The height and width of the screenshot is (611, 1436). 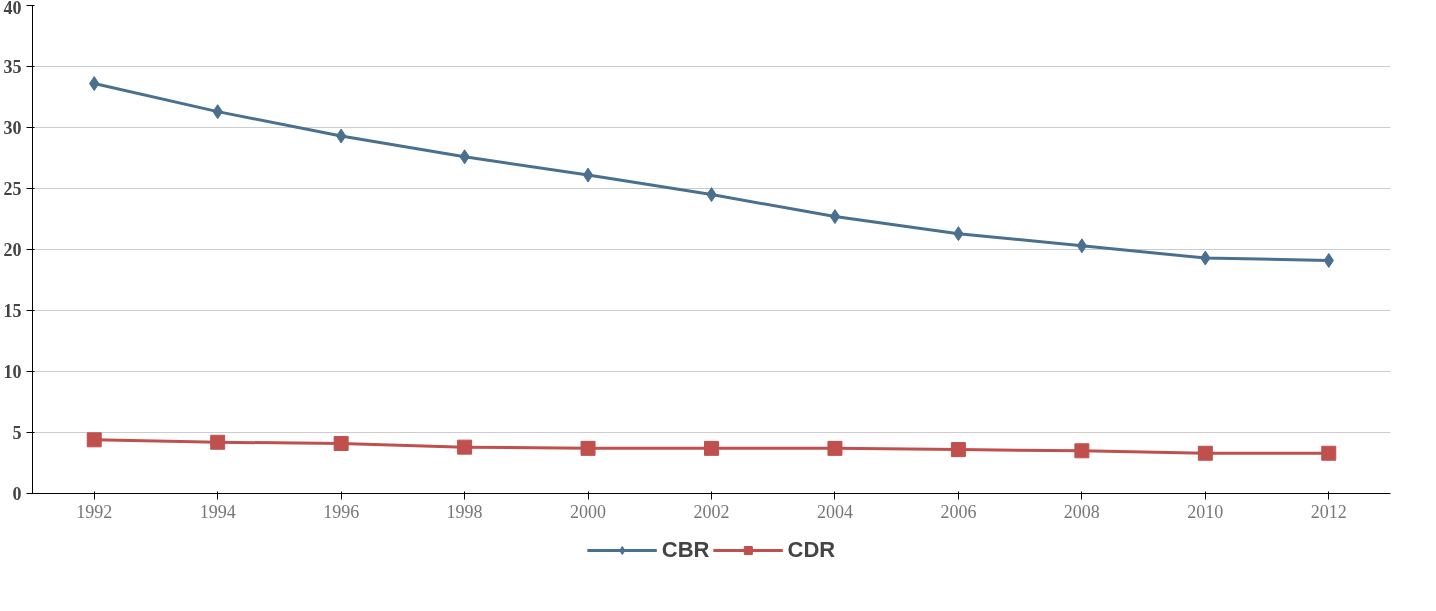 What do you see at coordinates (1205, 511) in the screenshot?
I see `x-tick-label: 2010` at bounding box center [1205, 511].